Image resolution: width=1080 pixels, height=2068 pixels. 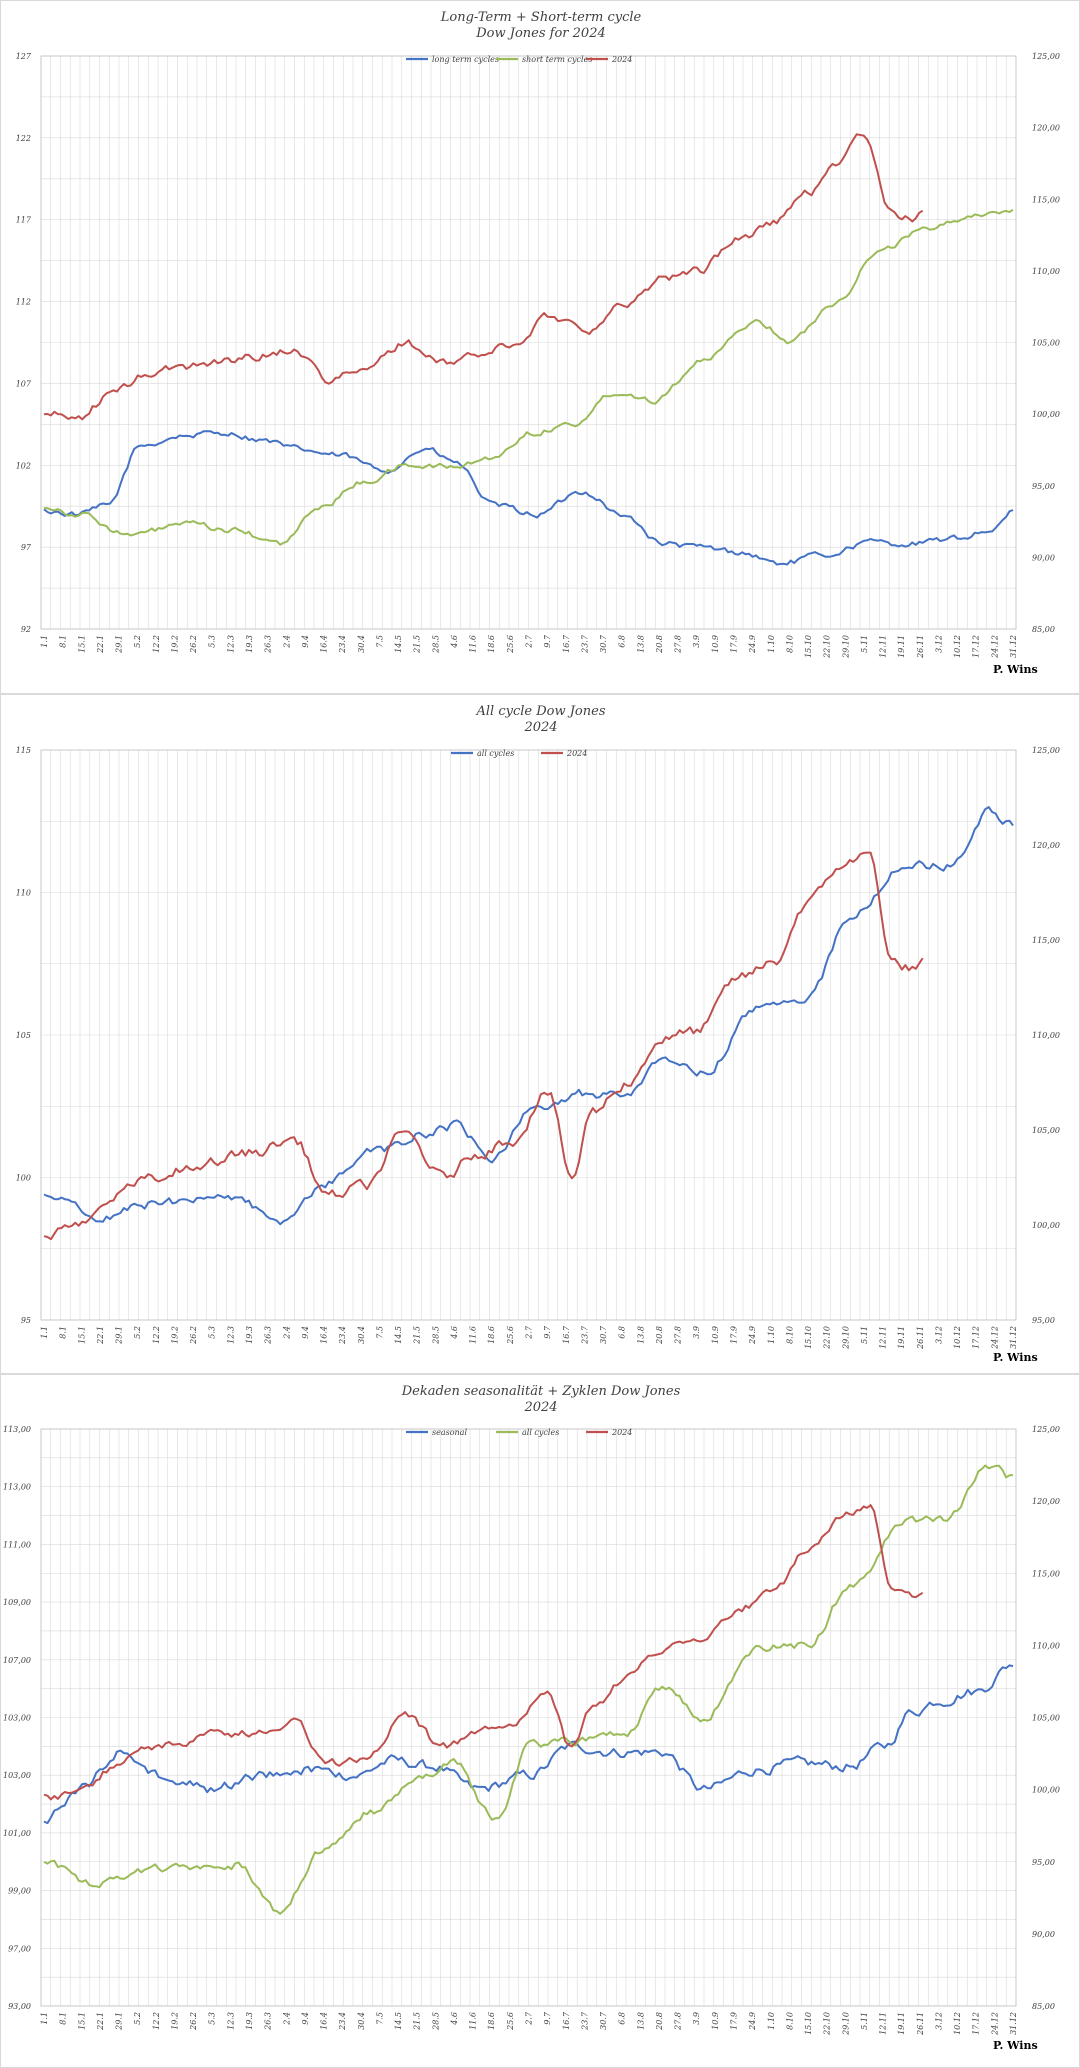 I want to click on x-tick-label: 12.2, so click(x=156, y=644).